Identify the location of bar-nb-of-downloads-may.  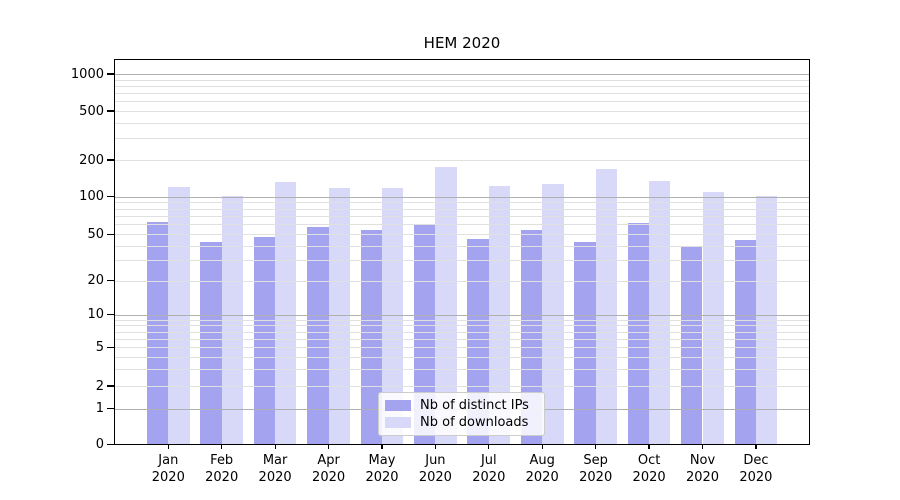
(393, 316).